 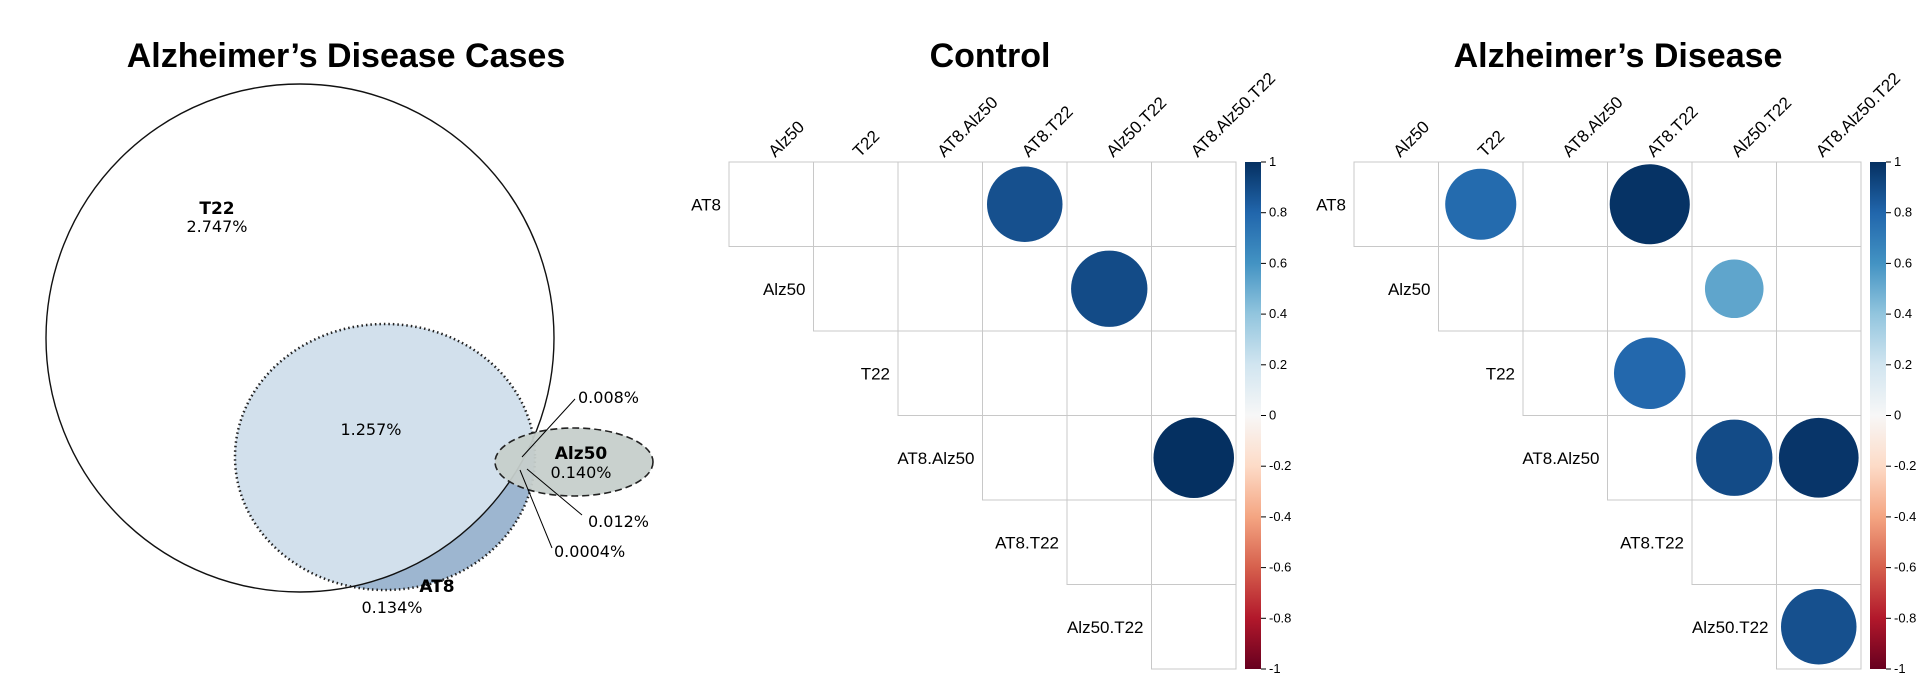 I want to click on at8-set-name: AT8, so click(x=436, y=587).